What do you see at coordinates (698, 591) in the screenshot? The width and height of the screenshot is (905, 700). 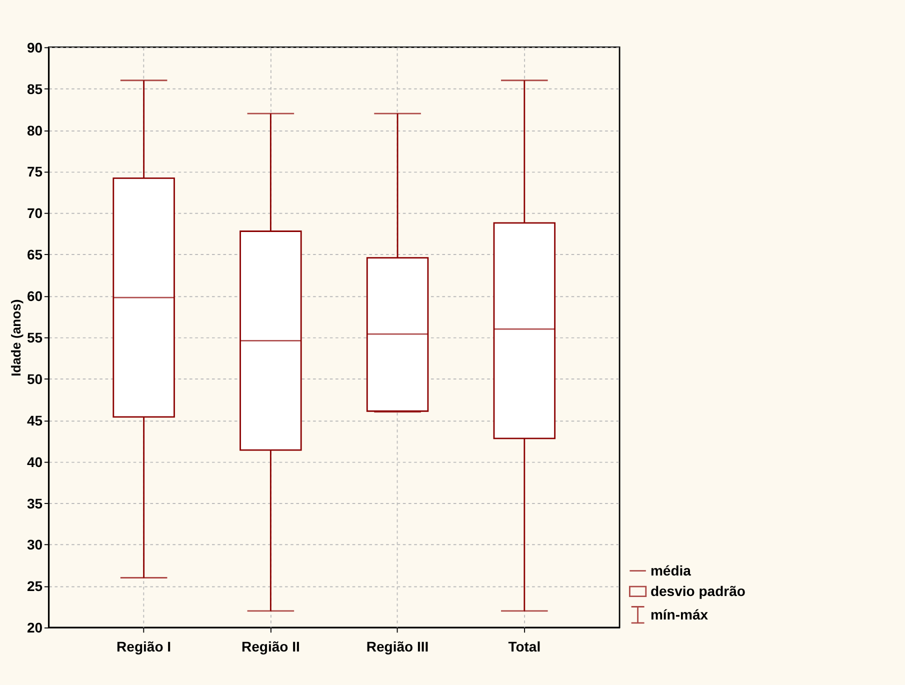 I see `text: desvio padrão` at bounding box center [698, 591].